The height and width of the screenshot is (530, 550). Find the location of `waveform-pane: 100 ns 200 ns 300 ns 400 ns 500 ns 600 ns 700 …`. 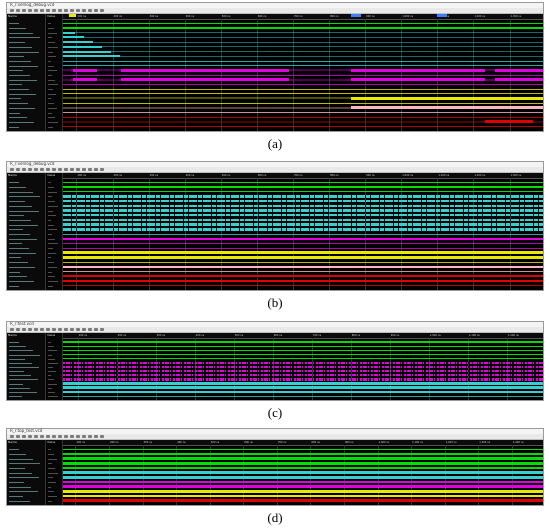

waveform-pane: 100 ns 200 ns 300 ns 400 ns 500 ns 600 ns 700 … is located at coordinates (303, 366).